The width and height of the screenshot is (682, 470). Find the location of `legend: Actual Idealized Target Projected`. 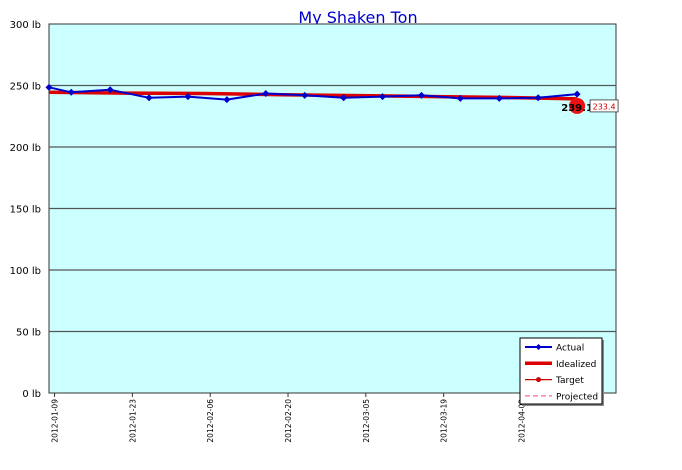

legend: Actual Idealized Target Projected is located at coordinates (561, 371).